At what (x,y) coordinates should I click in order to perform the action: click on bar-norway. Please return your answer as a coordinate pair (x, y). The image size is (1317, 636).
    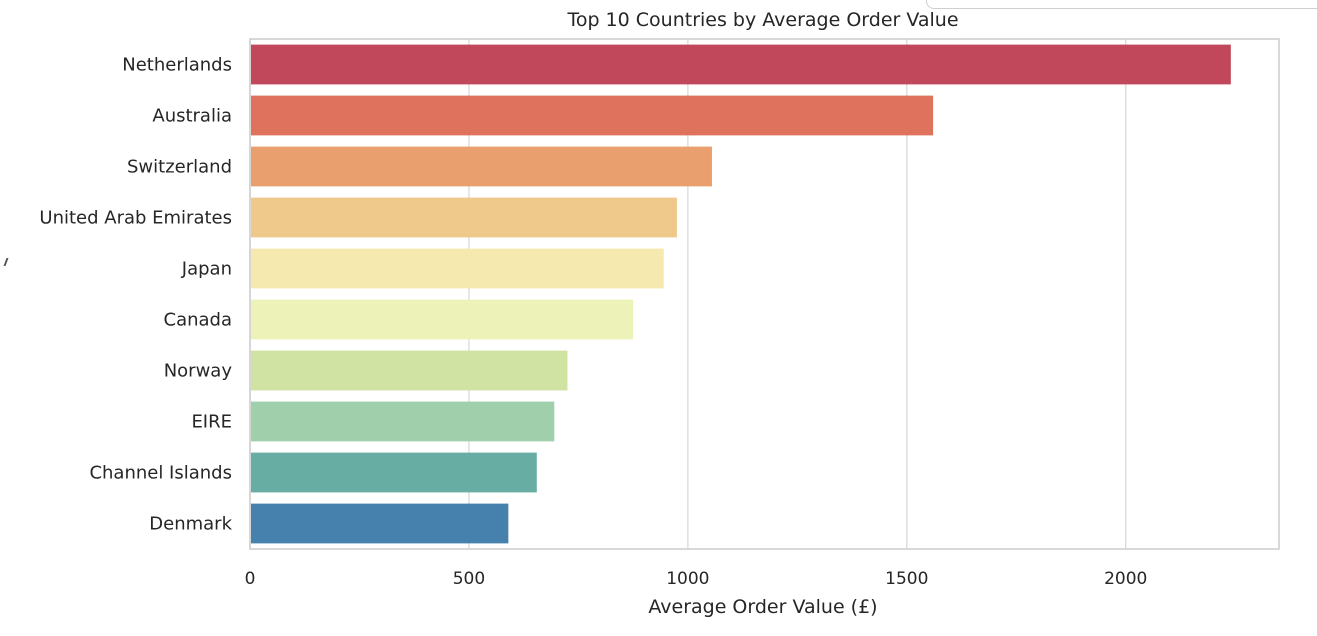
    Looking at the image, I should click on (409, 370).